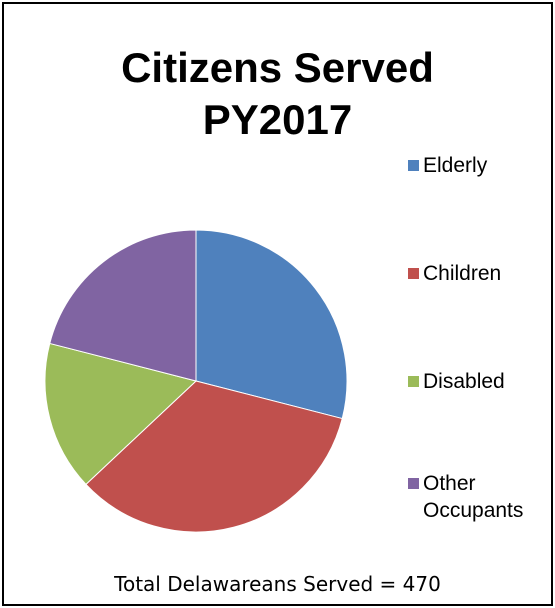  I want to click on pie-slice-other-occupants, so click(123, 305).